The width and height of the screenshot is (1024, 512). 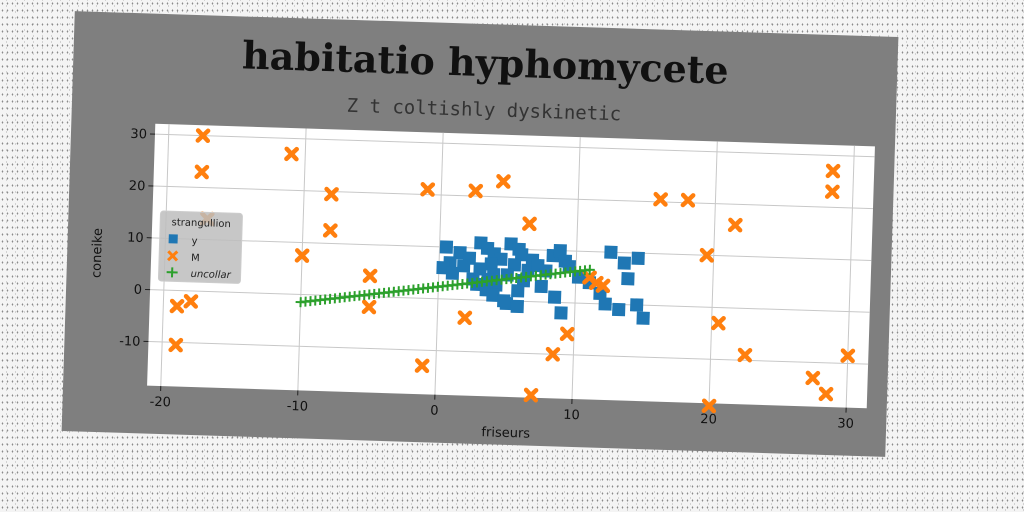 I want to click on x-axis-label: friseurs, so click(x=505, y=433).